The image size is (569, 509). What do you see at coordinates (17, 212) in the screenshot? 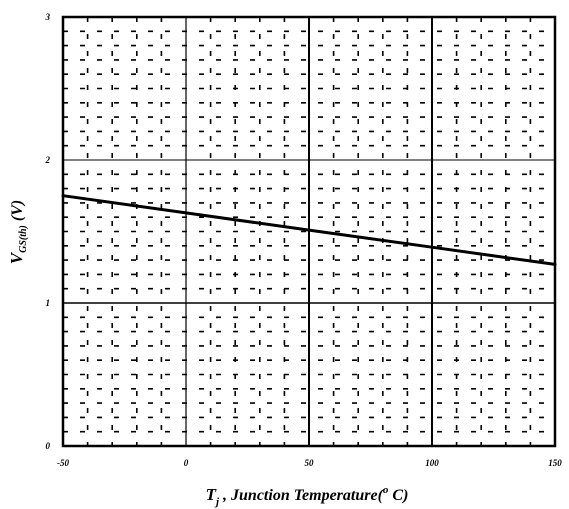
I see `y-axis-title-unit: (V)` at bounding box center [17, 212].